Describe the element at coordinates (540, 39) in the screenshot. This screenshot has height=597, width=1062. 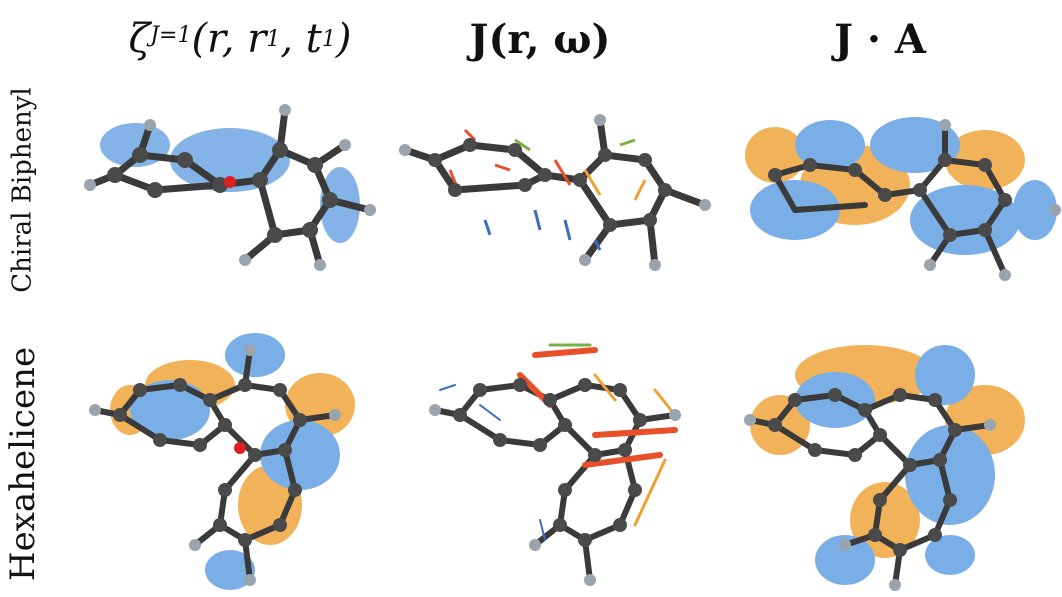
I see `header-current: J(r, ω)` at that location.